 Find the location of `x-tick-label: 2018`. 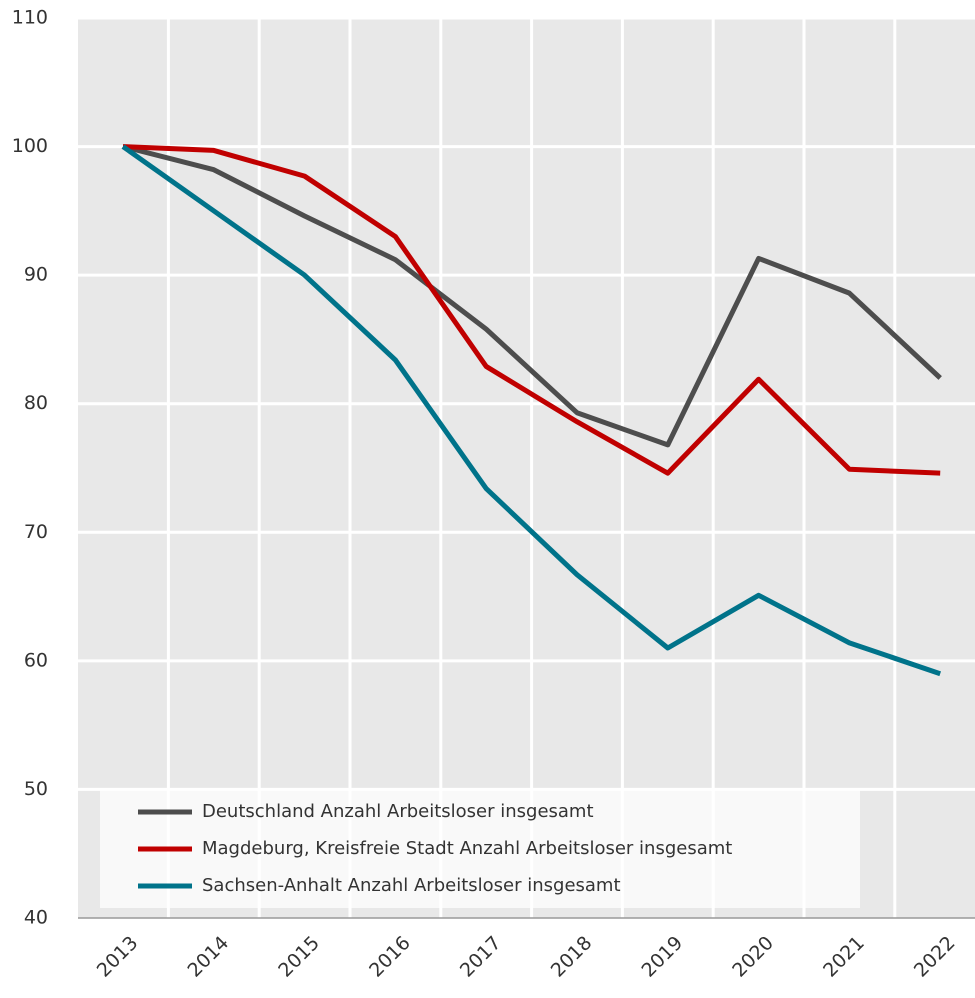

x-tick-label: 2018 is located at coordinates (572, 957).